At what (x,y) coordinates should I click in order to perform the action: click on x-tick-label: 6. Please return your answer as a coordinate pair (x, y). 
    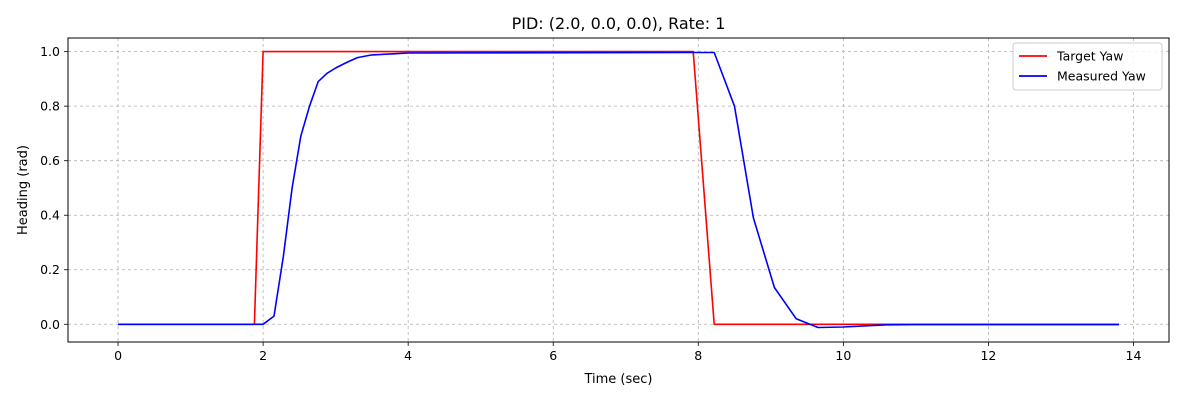
    Looking at the image, I should click on (553, 355).